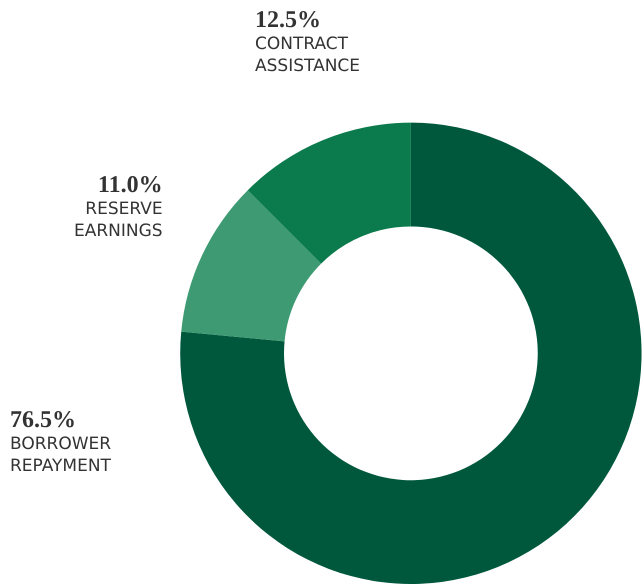 The width and height of the screenshot is (642, 584). What do you see at coordinates (43, 420) in the screenshot?
I see `data-label: 76.5%` at bounding box center [43, 420].